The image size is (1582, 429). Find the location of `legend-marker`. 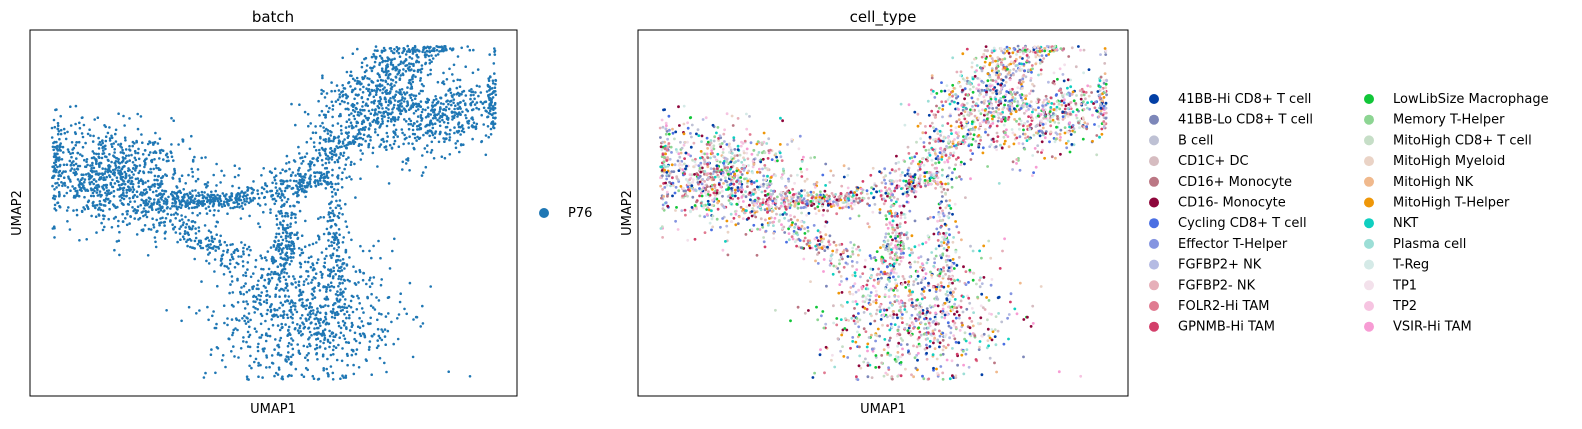

legend-marker is located at coordinates (544, 213).